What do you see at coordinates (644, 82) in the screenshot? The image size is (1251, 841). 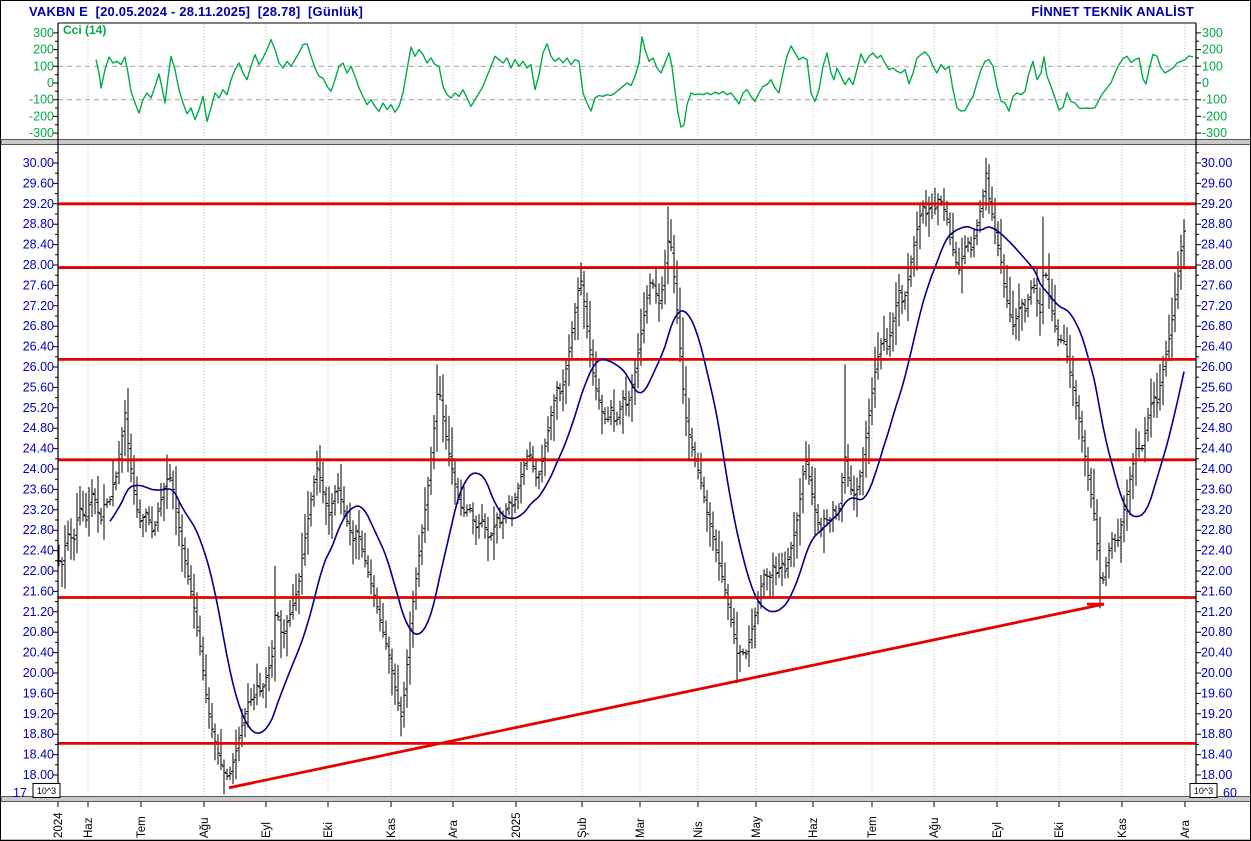 I see `cci-line` at bounding box center [644, 82].